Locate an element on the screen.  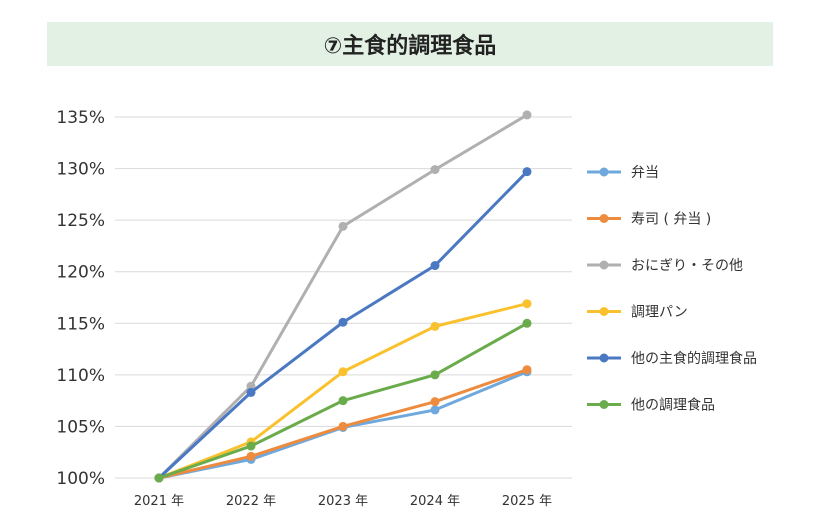
y-tick-label: 105% is located at coordinates (80, 427).